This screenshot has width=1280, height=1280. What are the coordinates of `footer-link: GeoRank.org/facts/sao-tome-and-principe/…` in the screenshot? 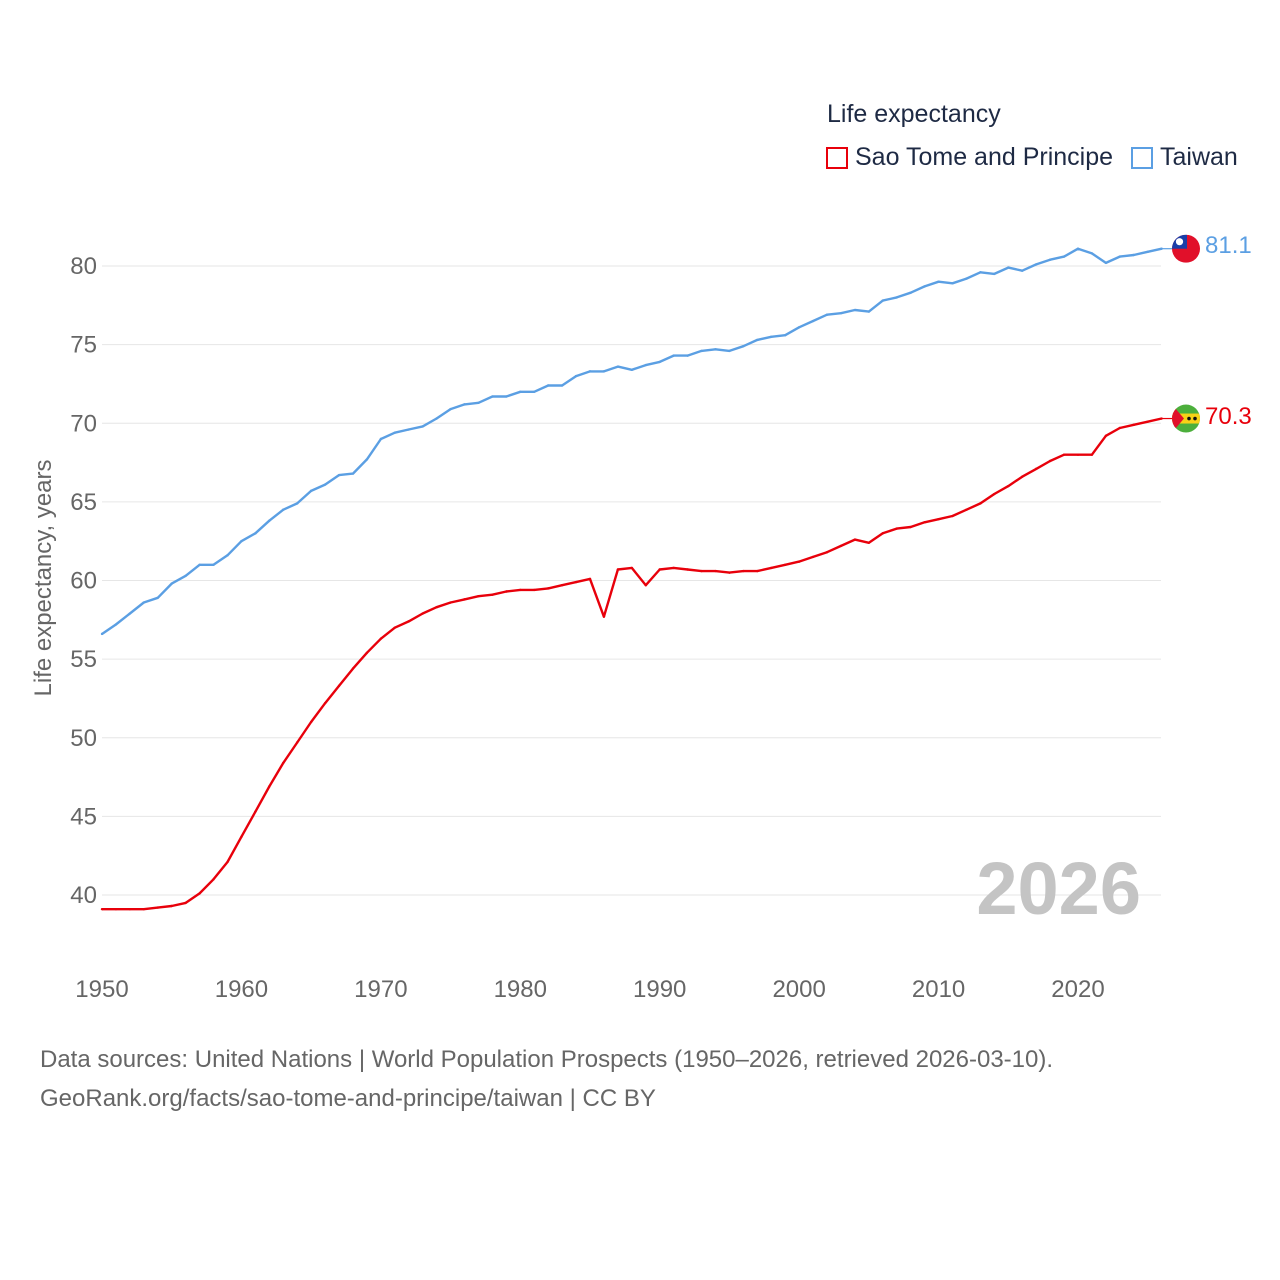 It's located at (348, 1098).